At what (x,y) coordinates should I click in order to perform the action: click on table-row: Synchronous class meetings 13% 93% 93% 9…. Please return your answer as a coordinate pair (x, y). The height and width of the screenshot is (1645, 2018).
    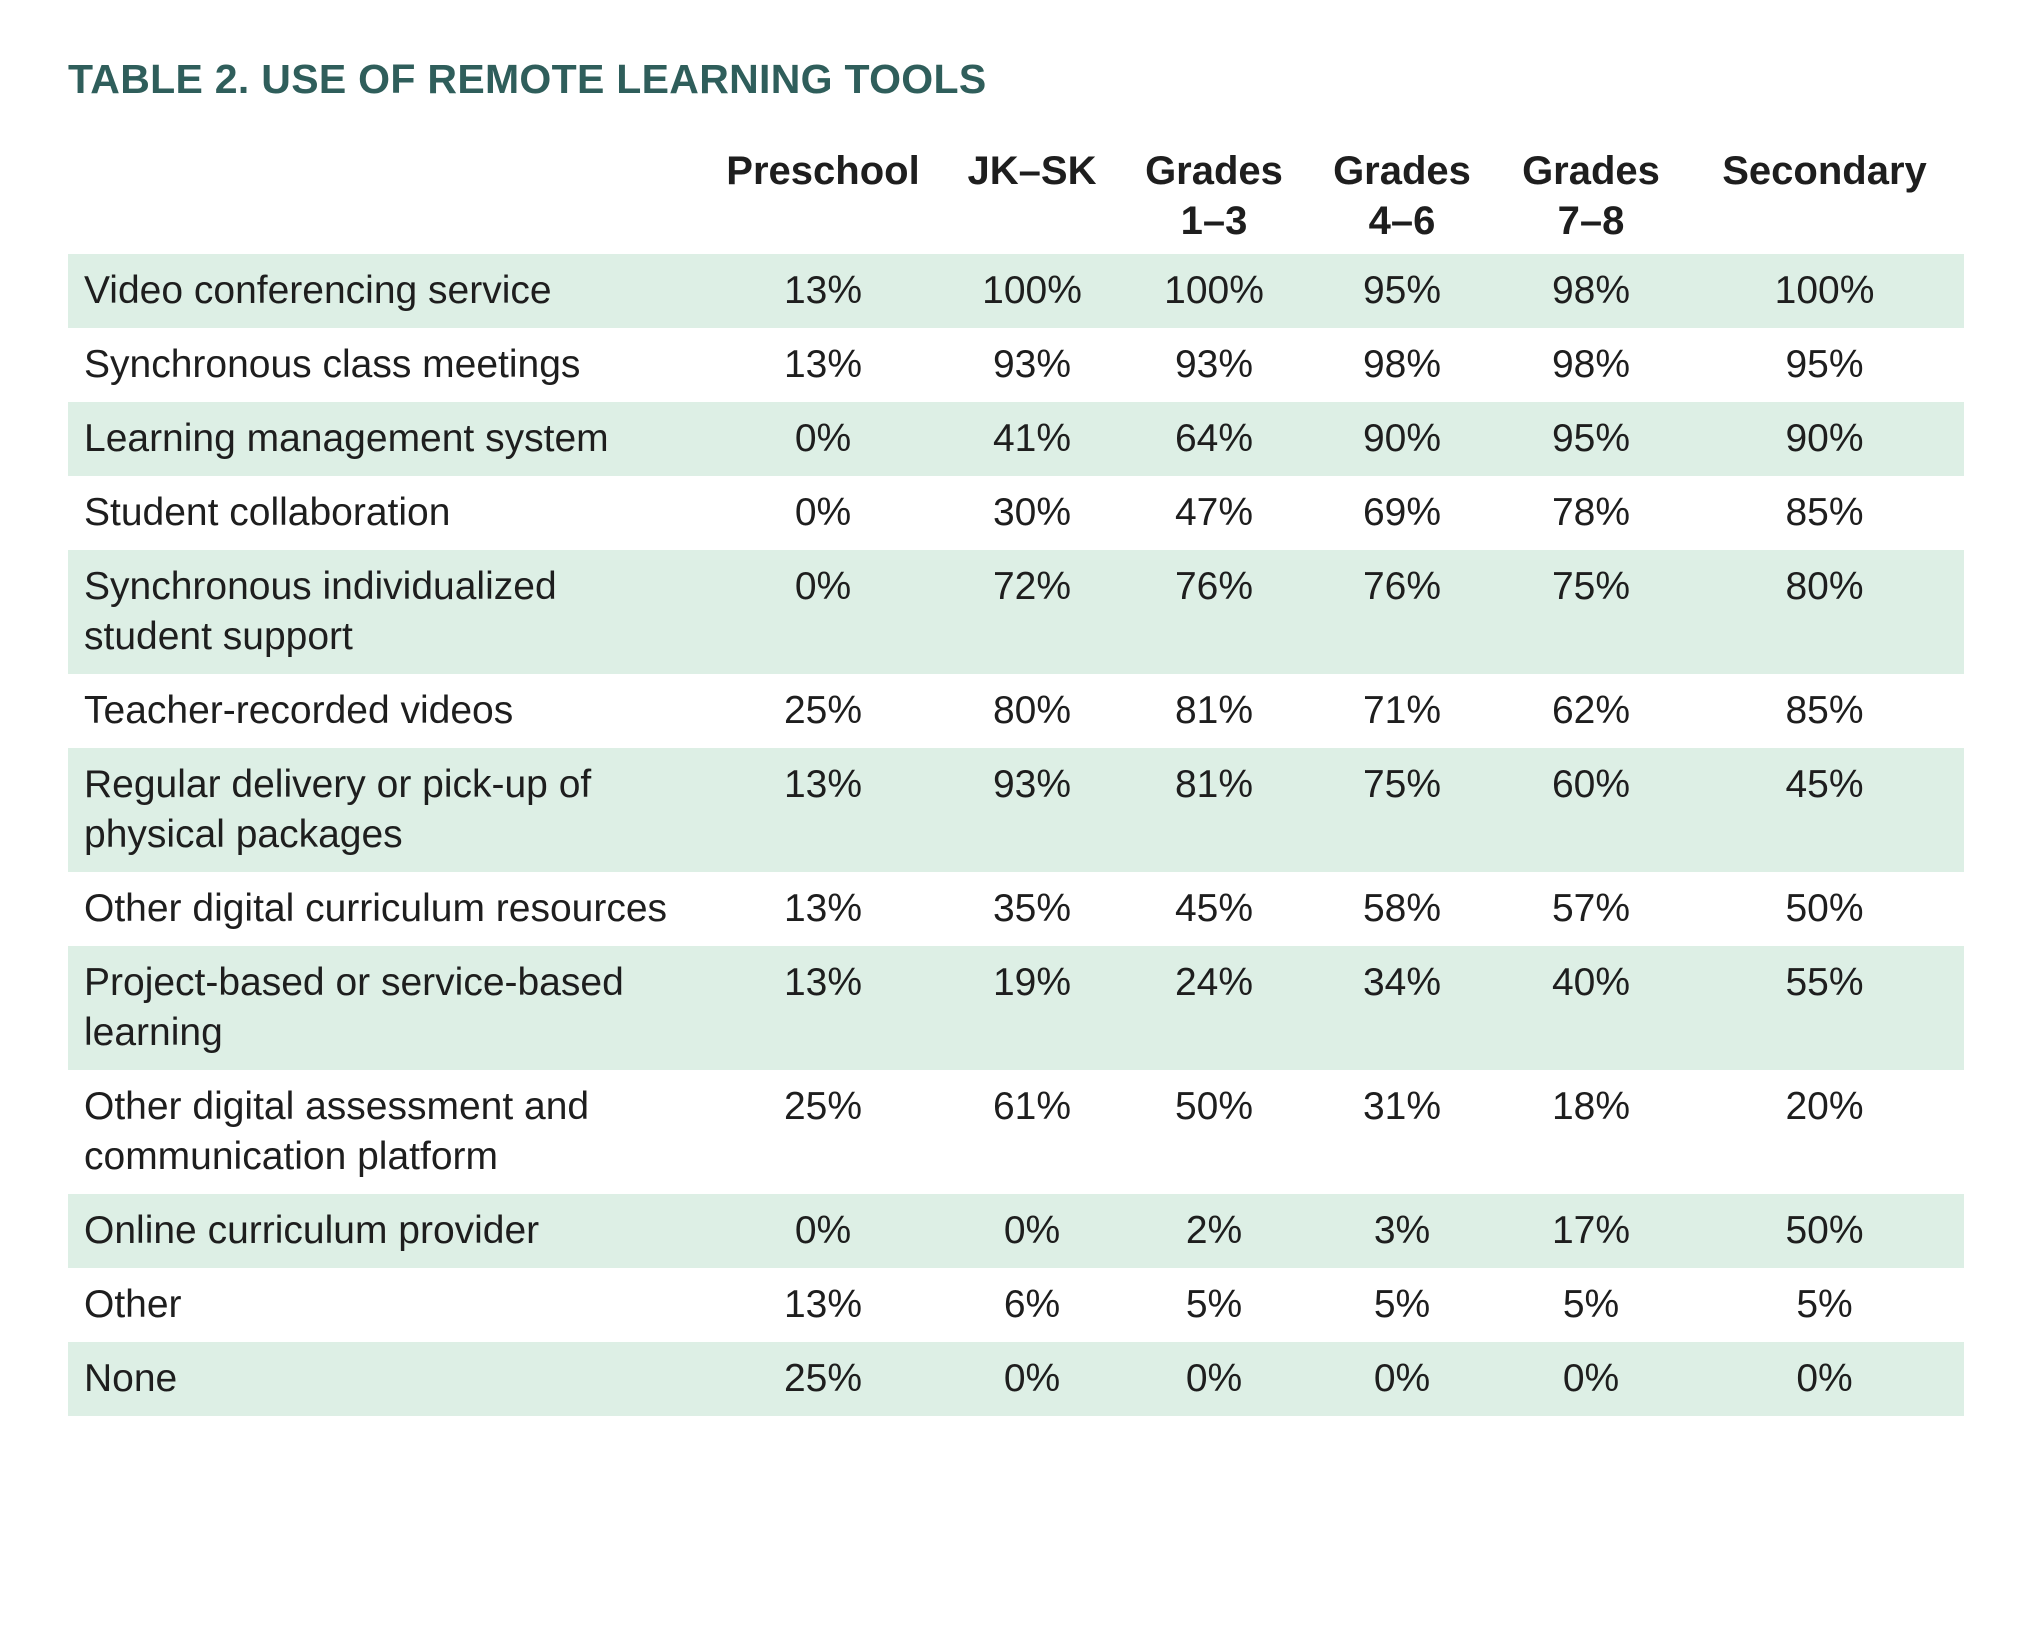
    Looking at the image, I should click on (1016, 365).